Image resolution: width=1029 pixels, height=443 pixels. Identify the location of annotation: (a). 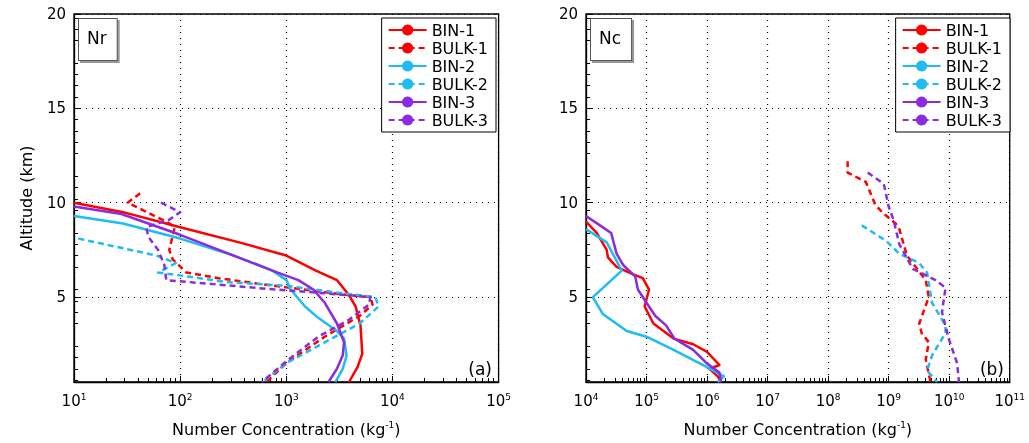
(480, 368).